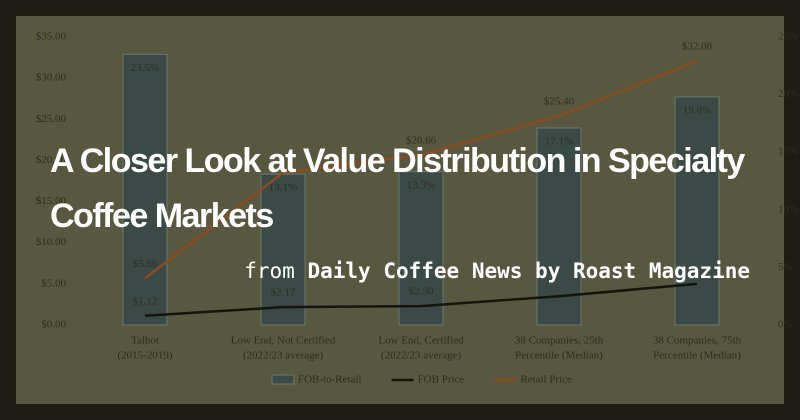  What do you see at coordinates (441, 380) in the screenshot?
I see `legend-label: FOB Price` at bounding box center [441, 380].